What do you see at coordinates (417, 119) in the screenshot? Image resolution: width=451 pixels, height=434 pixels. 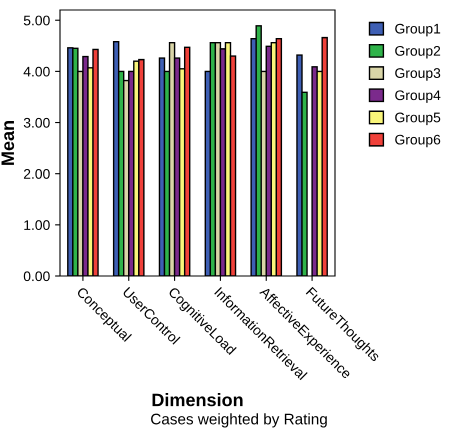 I see `legend-label: Group5` at bounding box center [417, 119].